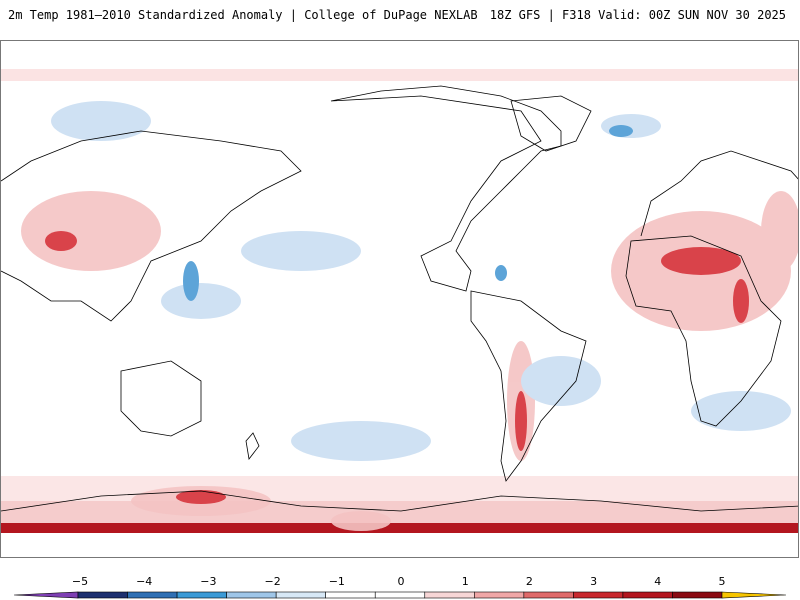 The width and height of the screenshot is (800, 600). Describe the element at coordinates (446, 188) in the screenshot. I see `north-america-outline` at that location.